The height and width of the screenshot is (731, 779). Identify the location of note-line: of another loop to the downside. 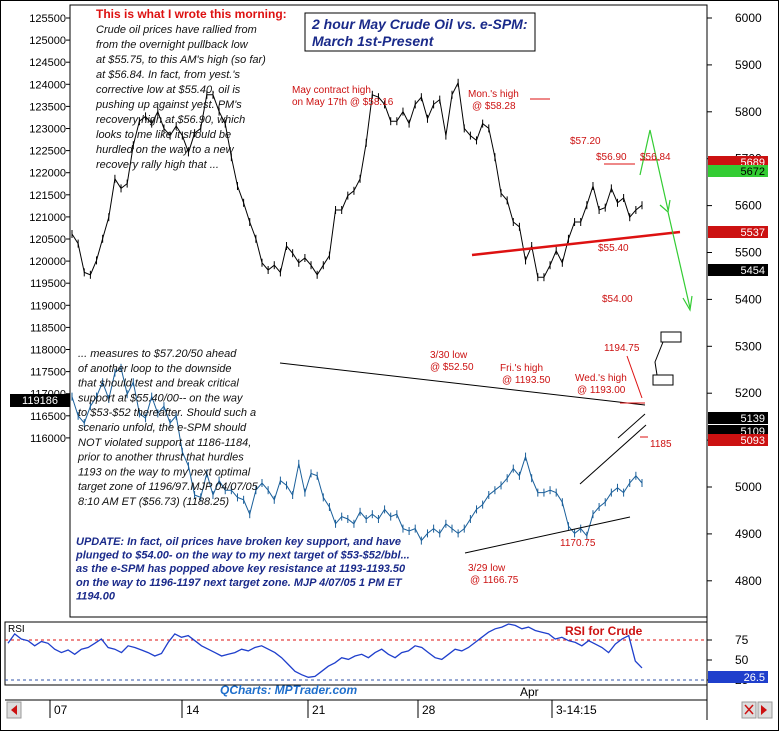
(155, 369).